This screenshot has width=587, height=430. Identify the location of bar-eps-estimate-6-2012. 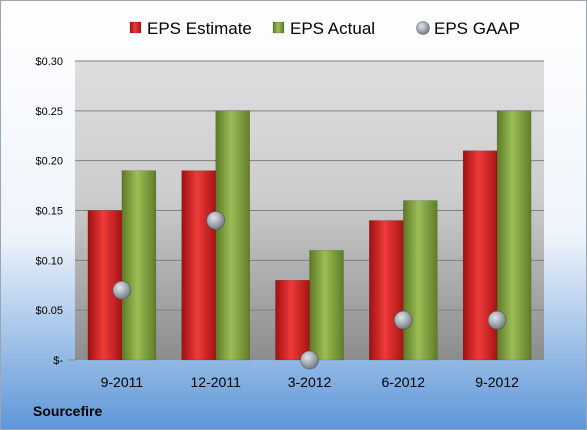
(386, 290).